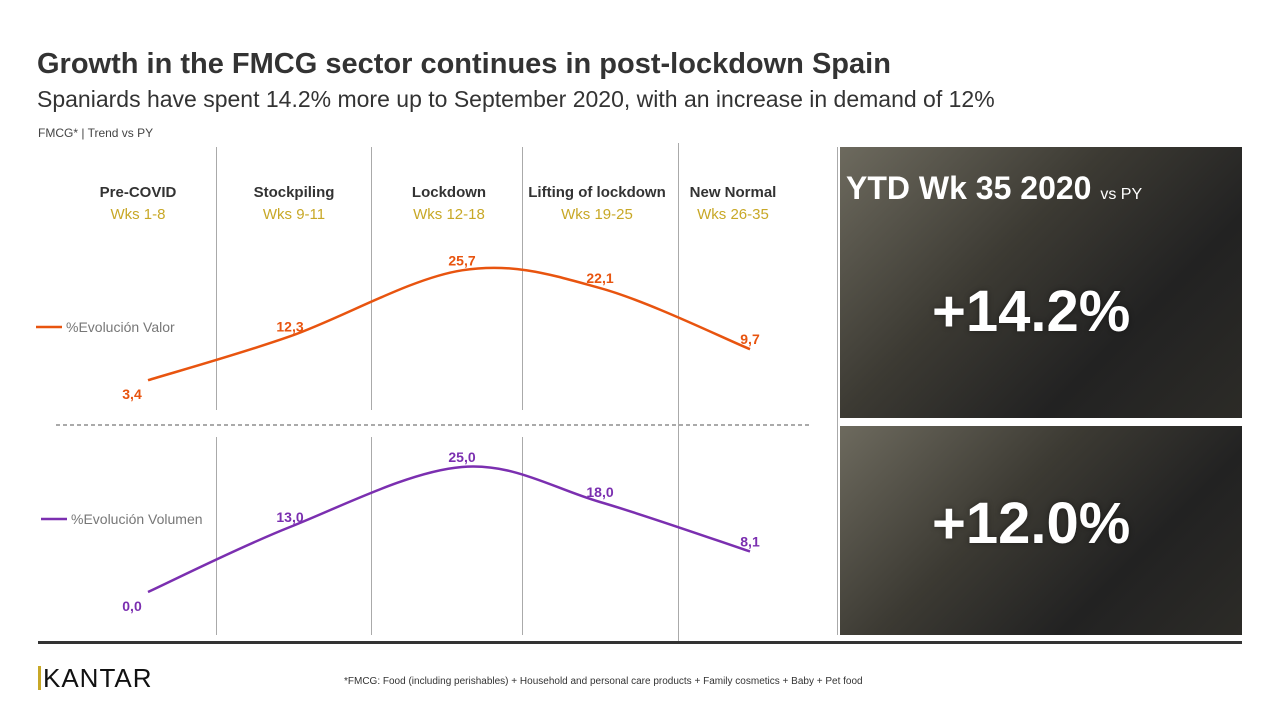 This screenshot has height=720, width=1280. I want to click on phase-weeks: Wks 26-35, so click(733, 214).